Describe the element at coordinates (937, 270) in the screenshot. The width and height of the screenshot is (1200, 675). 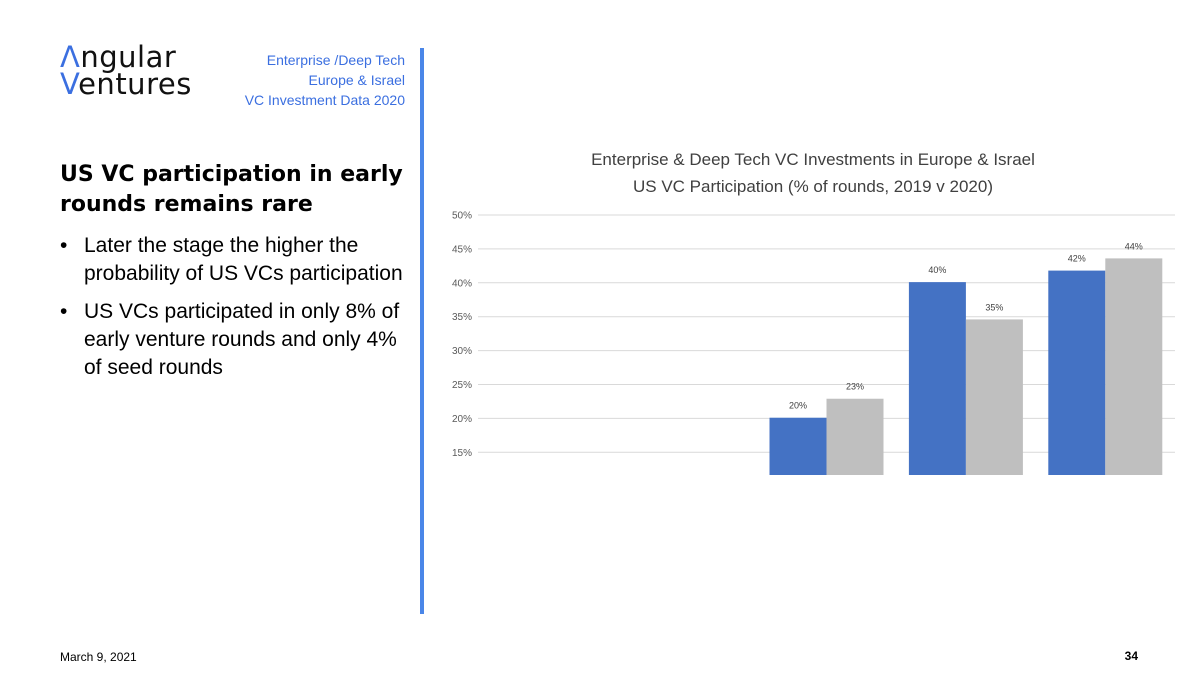
I see `data-label: 40%` at that location.